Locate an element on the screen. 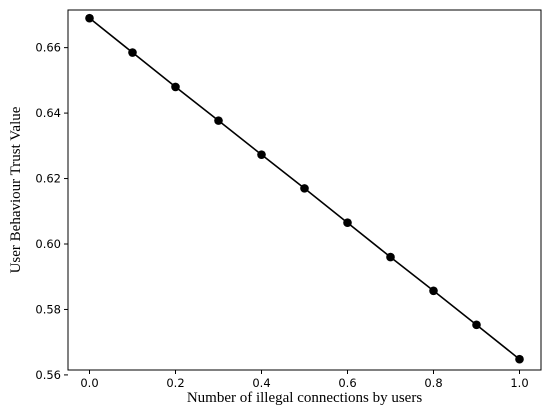 The image size is (550, 410). y-axis-label: User Behaviour Trust Value is located at coordinates (16, 189).